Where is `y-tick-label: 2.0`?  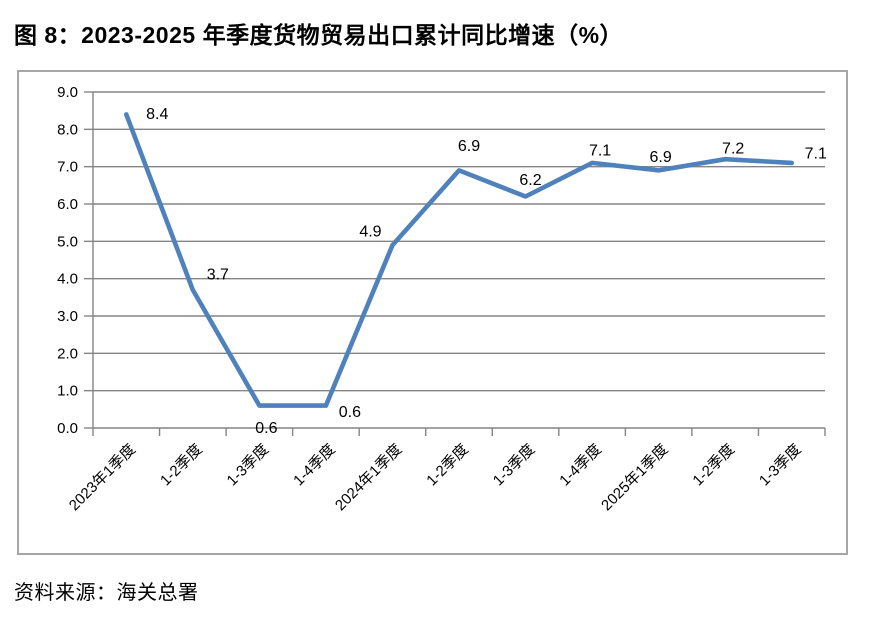
y-tick-label: 2.0 is located at coordinates (67, 353).